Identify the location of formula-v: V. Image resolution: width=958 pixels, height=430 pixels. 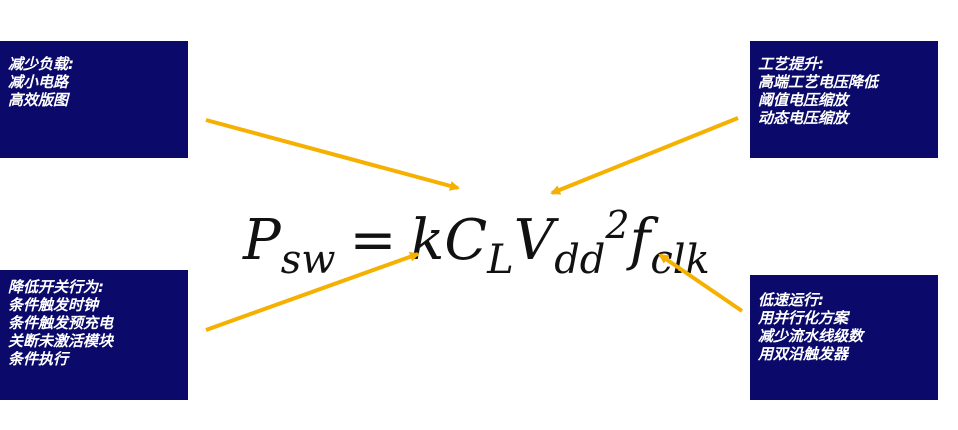
(534, 240).